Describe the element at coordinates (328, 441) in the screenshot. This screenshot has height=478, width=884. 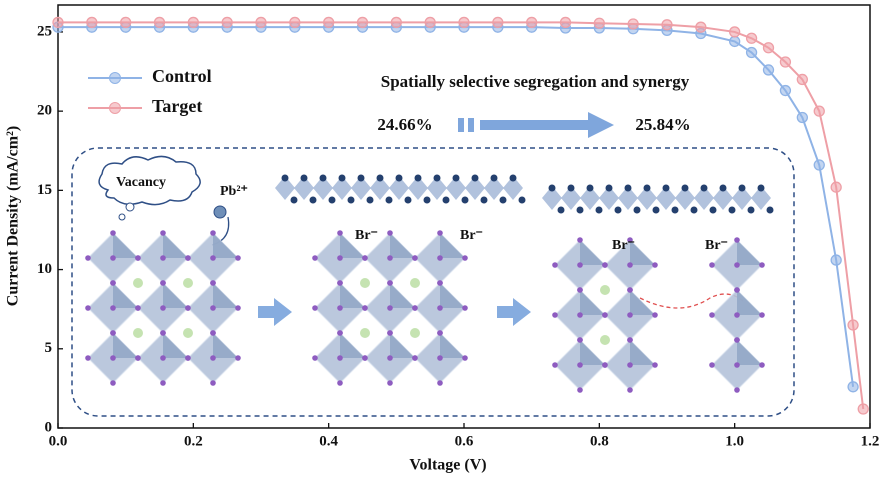
I see `x-tick-label: 0.4` at that location.